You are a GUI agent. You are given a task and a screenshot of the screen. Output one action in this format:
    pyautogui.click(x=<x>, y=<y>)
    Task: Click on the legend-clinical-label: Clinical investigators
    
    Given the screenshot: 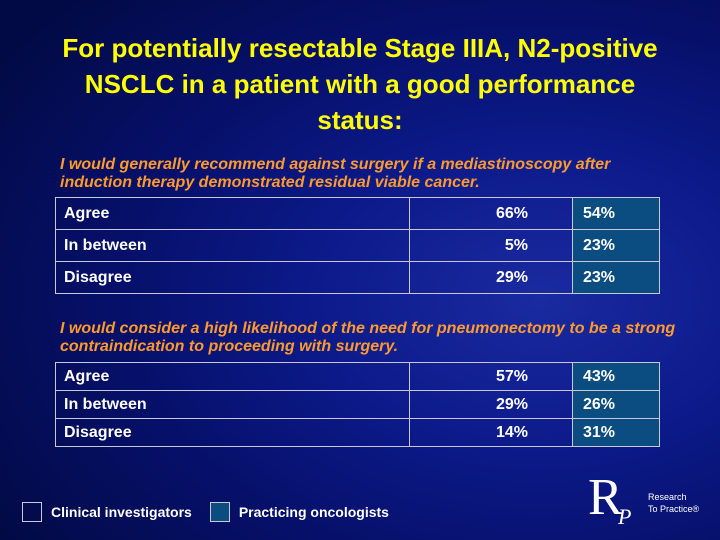 What is the action you would take?
    pyautogui.click(x=121, y=512)
    